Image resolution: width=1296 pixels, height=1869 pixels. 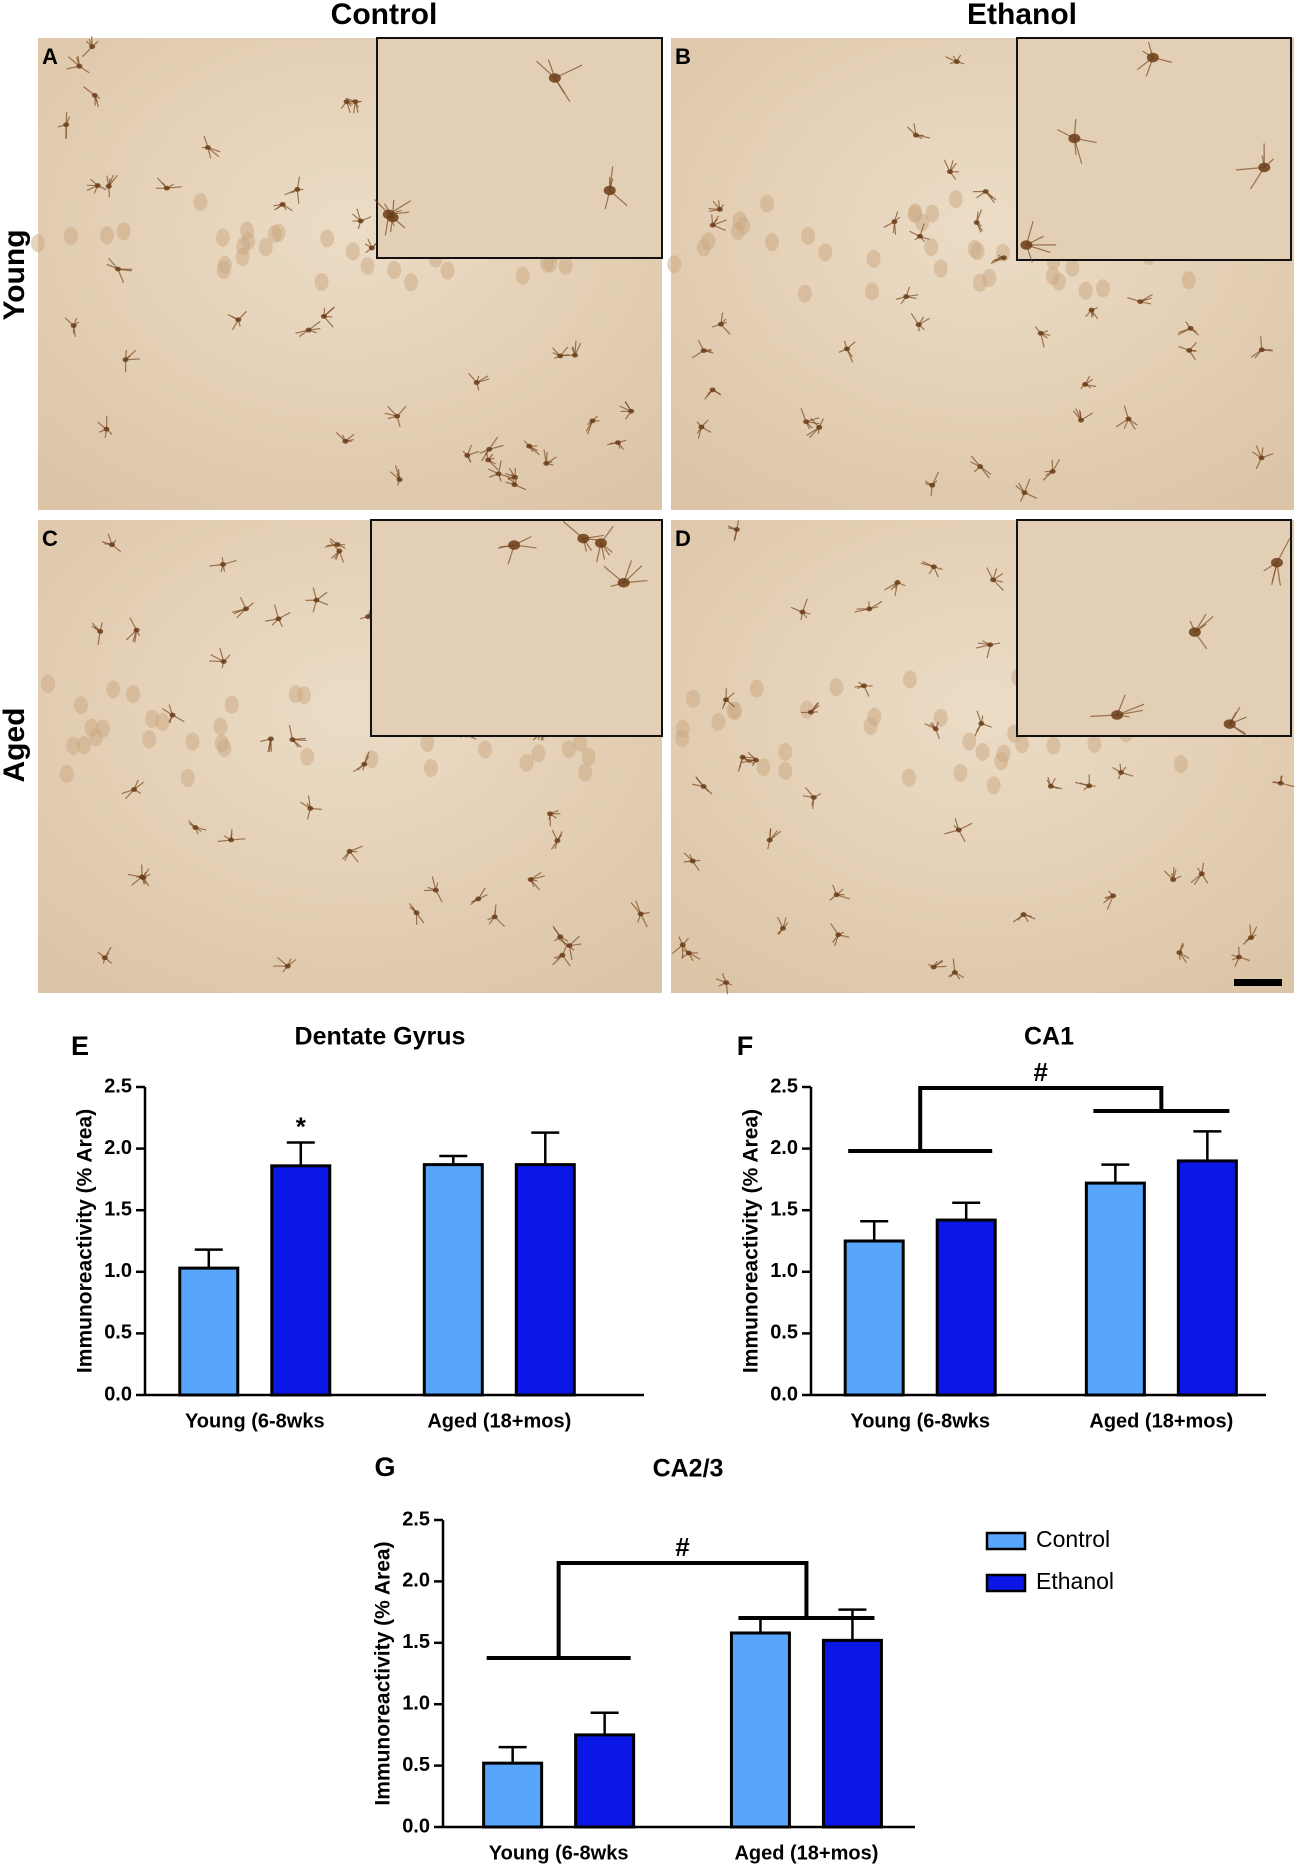 I want to click on x-tick-label: Aged (18+mos), so click(x=1161, y=1421).